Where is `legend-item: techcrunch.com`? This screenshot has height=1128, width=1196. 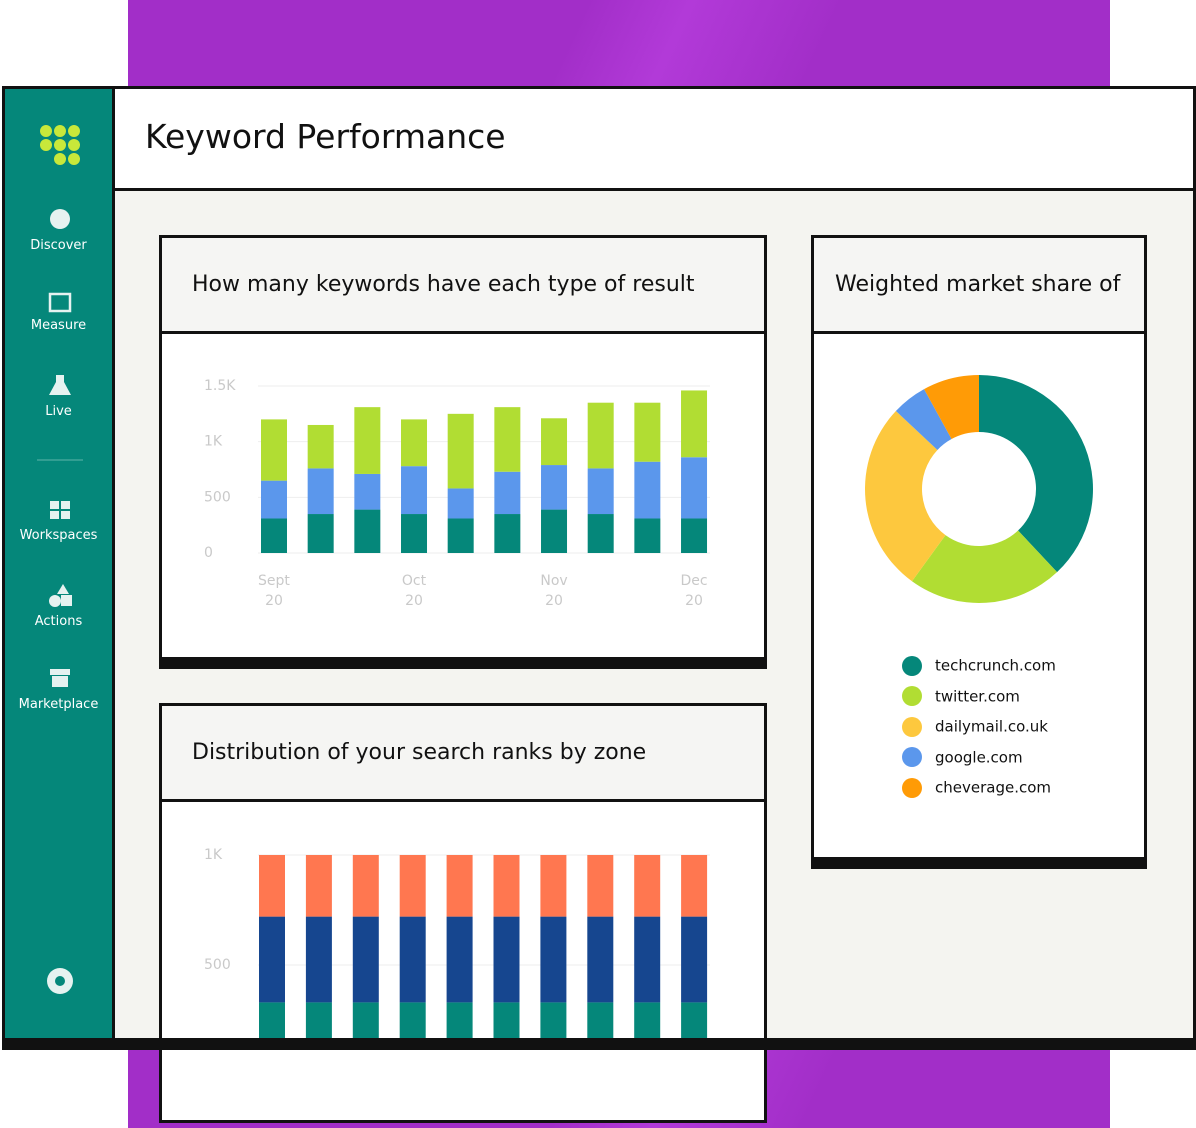 legend-item: techcrunch.com is located at coordinates (979, 665).